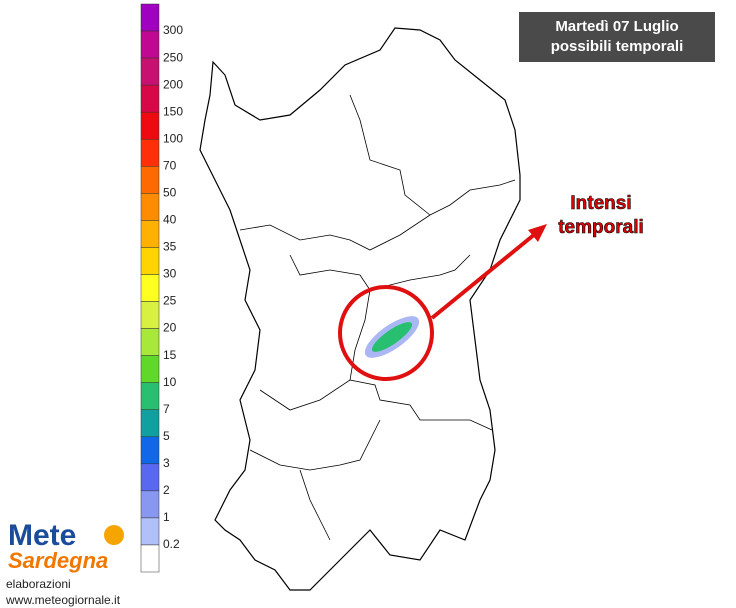 This screenshot has width=736, height=608. What do you see at coordinates (166, 517) in the screenshot?
I see `legend-label: 1` at bounding box center [166, 517].